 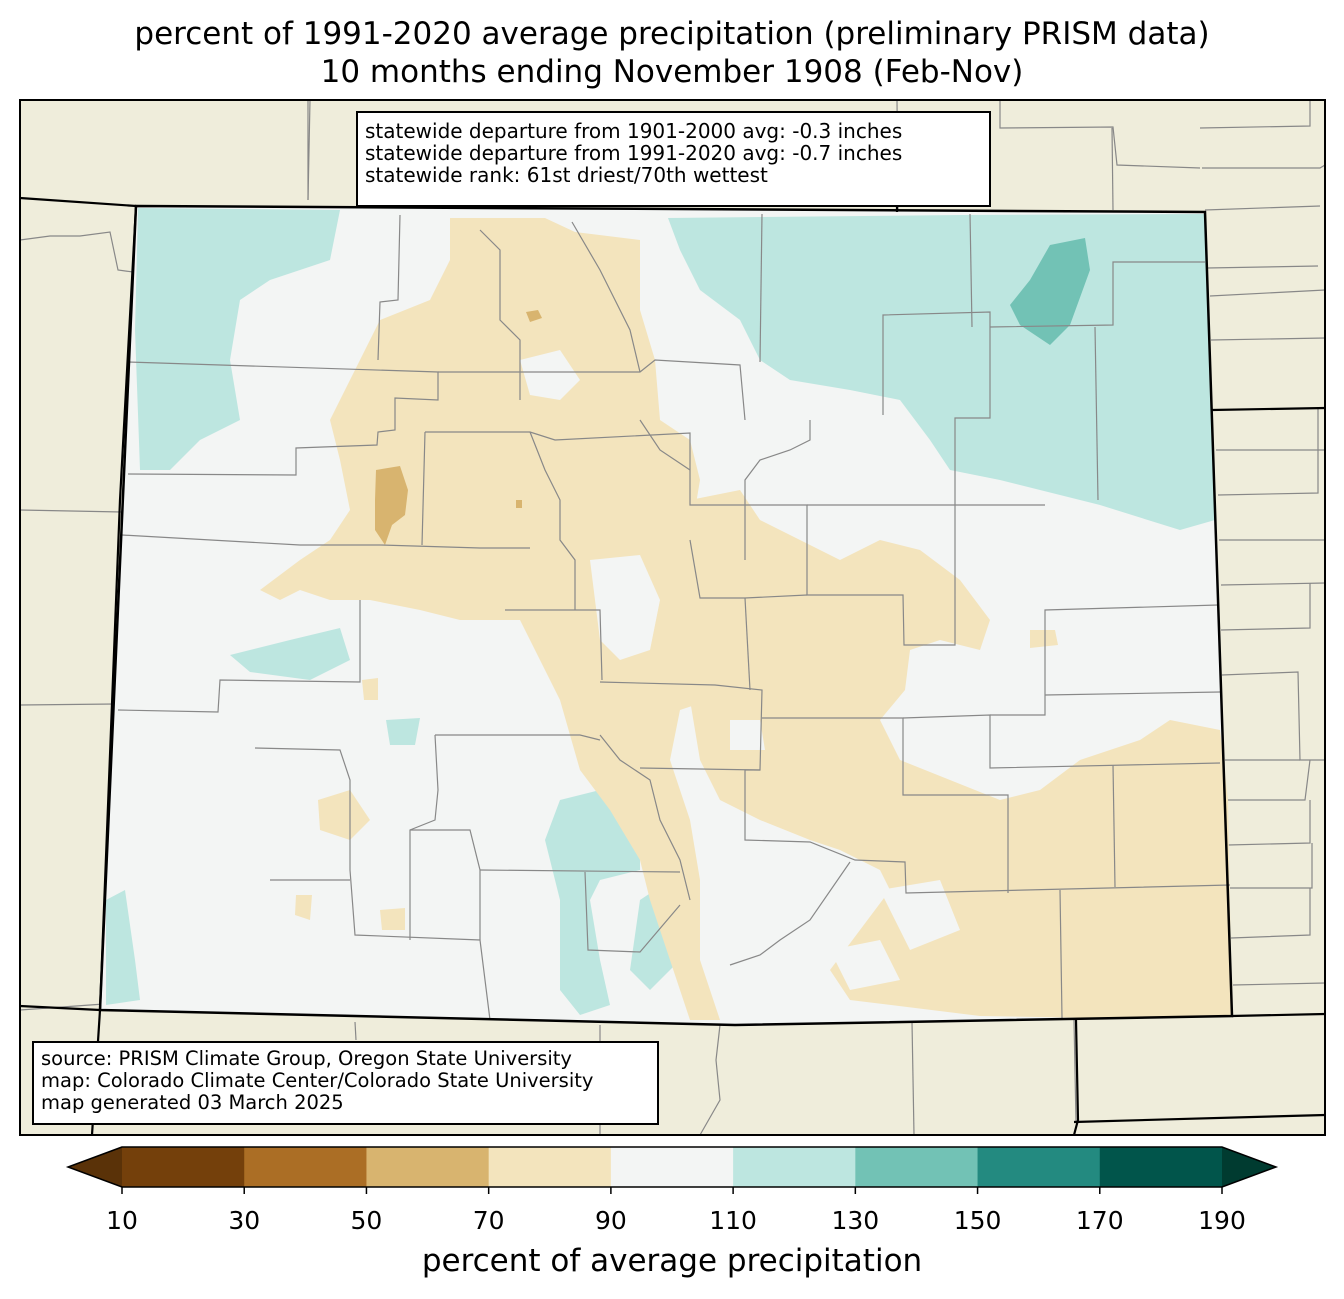 What do you see at coordinates (672, 72) in the screenshot?
I see `map-title-line2: 10 months ending November 1908 (Feb-Nov)` at bounding box center [672, 72].